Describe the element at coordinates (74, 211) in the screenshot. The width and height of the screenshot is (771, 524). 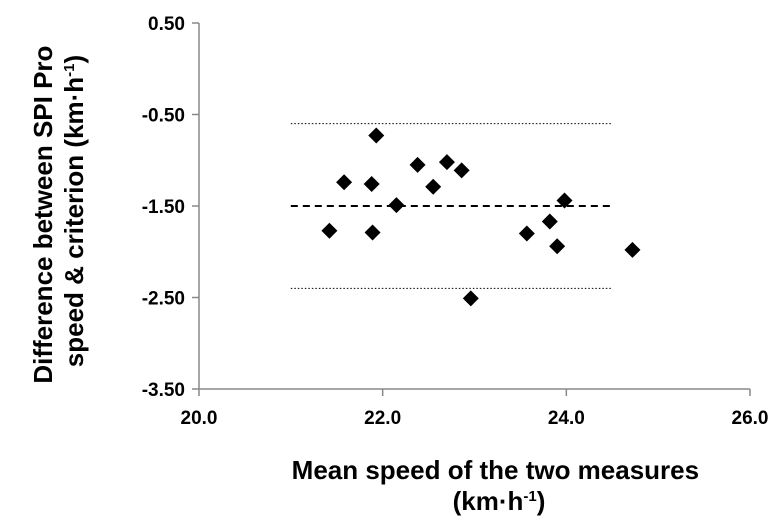
I see `y-axis-title-line2: speed & criterion (km·h-1)` at that location.